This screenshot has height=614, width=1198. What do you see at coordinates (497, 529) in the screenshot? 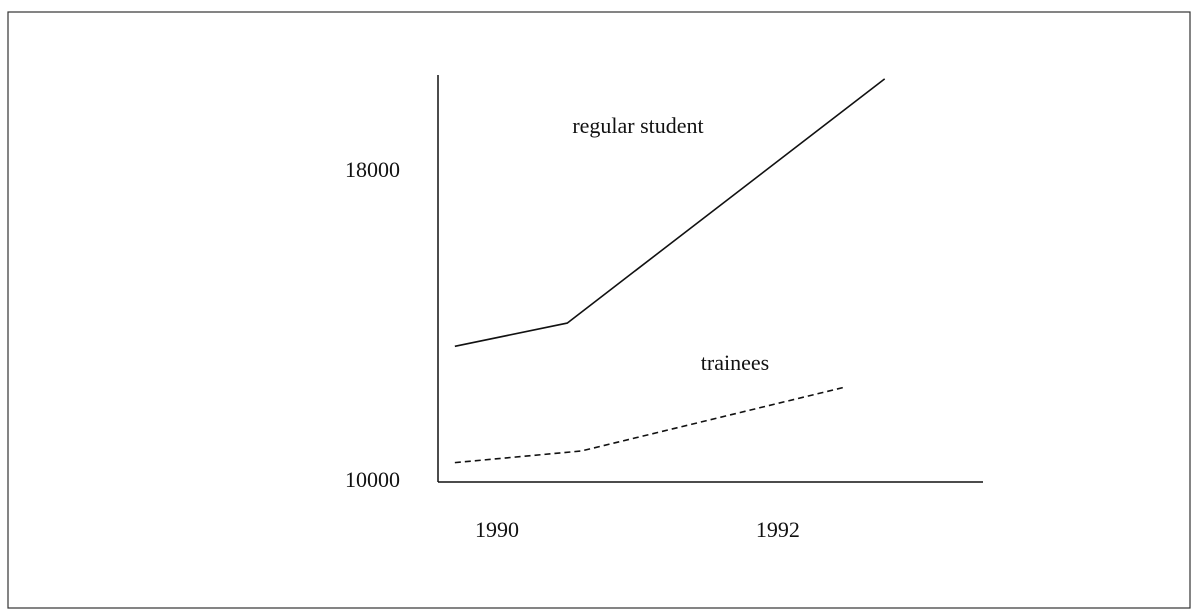
I see `x-tick-label: 1990` at bounding box center [497, 529].